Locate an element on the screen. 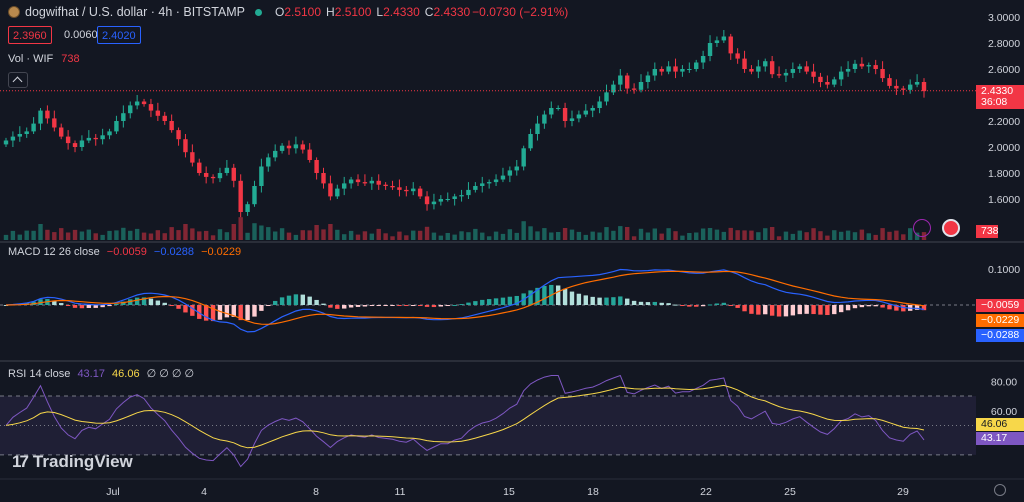 The height and width of the screenshot is (502, 1024). spread-value: 0.0060 is located at coordinates (81, 35).